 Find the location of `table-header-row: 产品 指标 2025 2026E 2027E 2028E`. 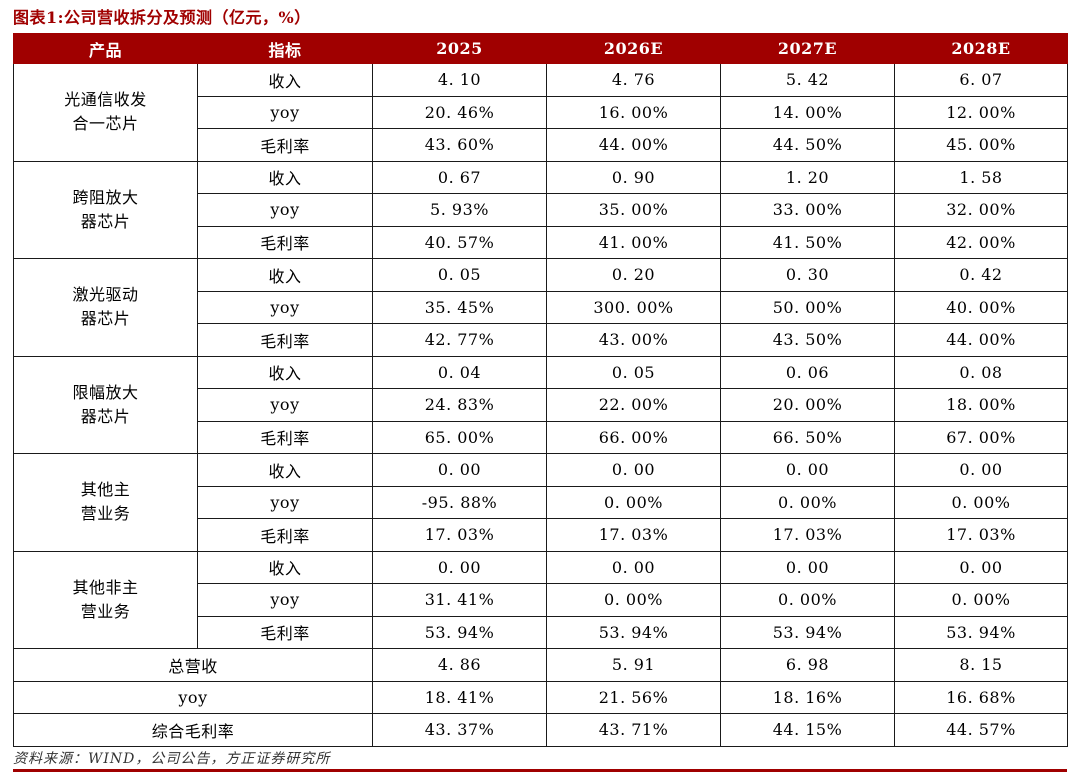

table-header-row: 产品 指标 2025 2026E 2027E 2028E is located at coordinates (540, 48).